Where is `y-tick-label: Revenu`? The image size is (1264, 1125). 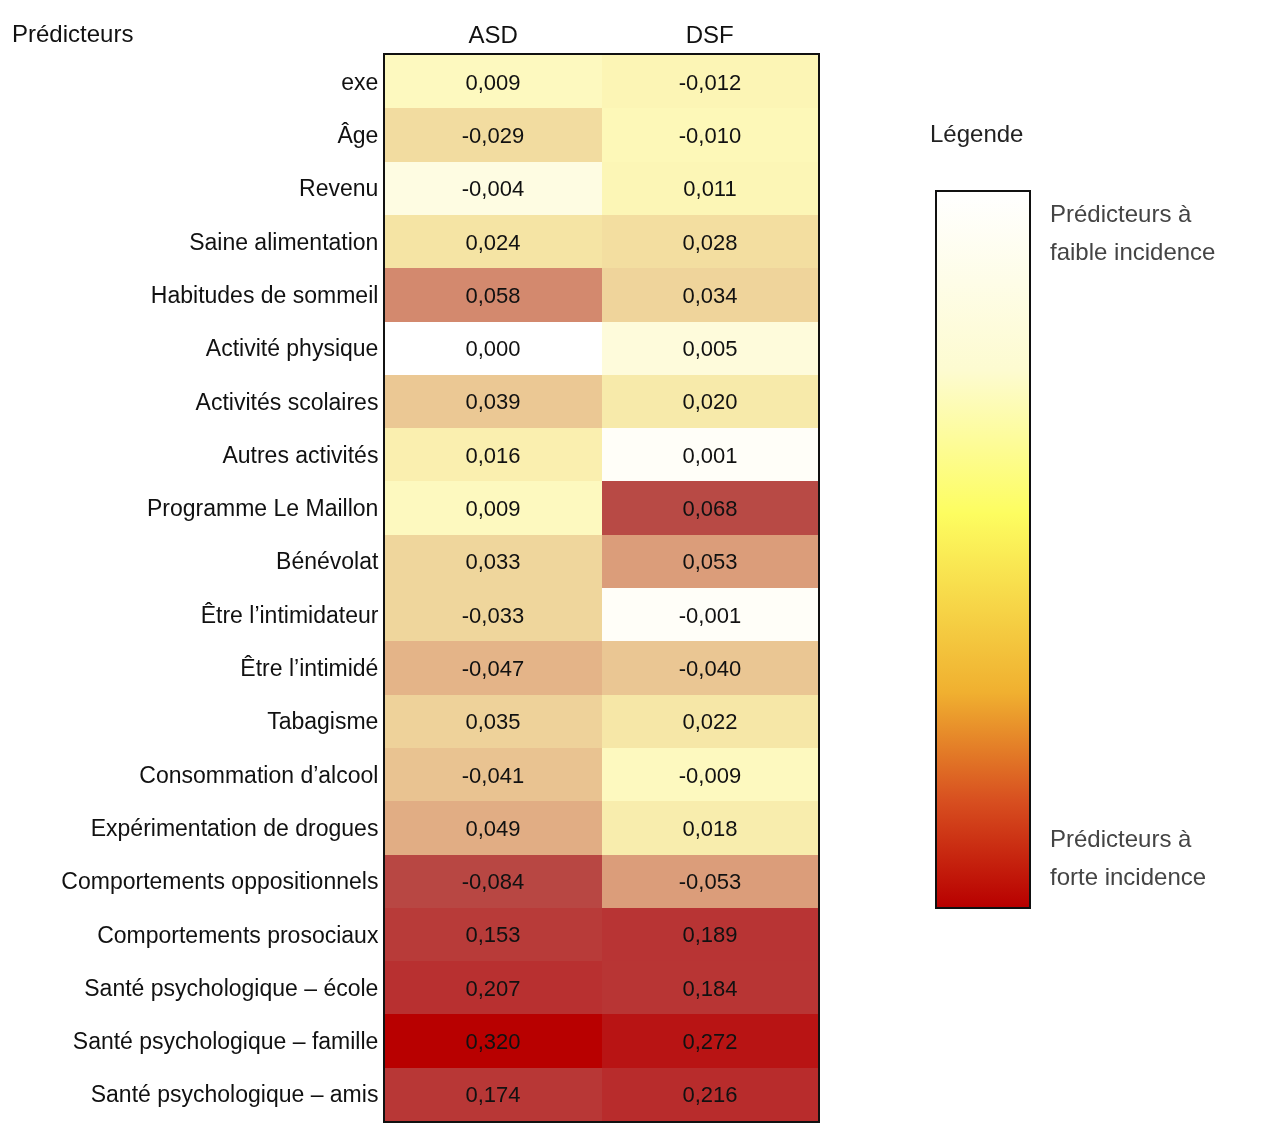
y-tick-label: Revenu is located at coordinates (339, 188).